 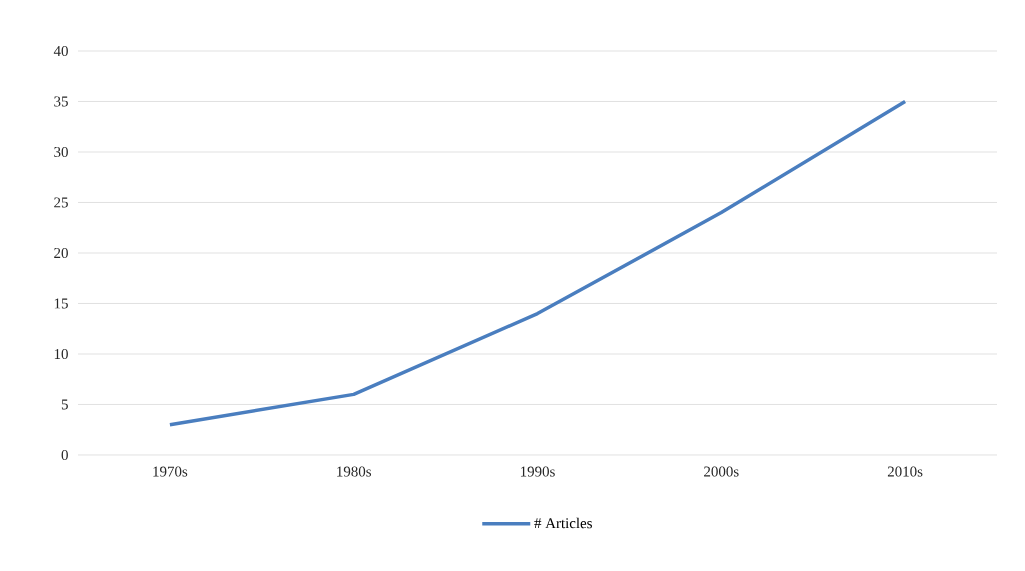 I want to click on y-tick-label: 5, so click(x=64, y=404).